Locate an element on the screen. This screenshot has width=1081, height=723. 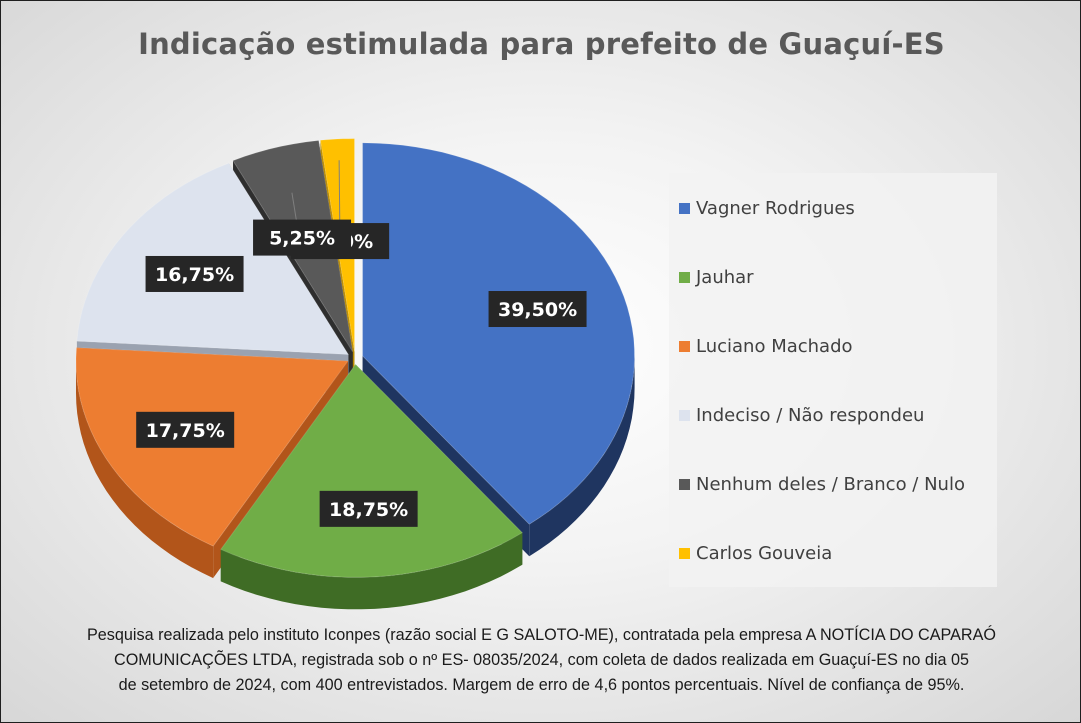
data-label: 18,75% is located at coordinates (368, 508).